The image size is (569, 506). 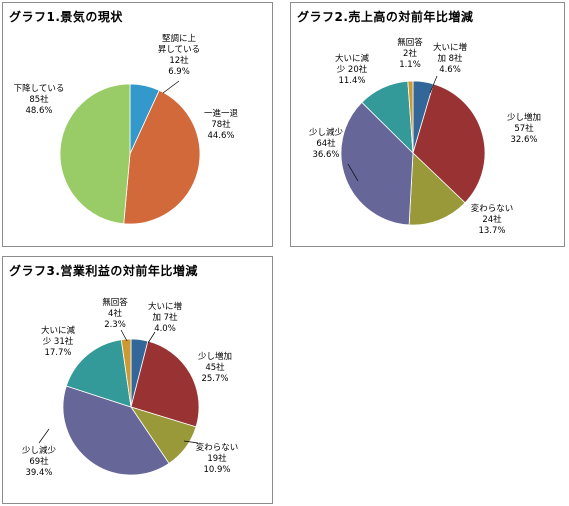 I want to click on data-label: 大いに増加 7社 4.0%, so click(x=165, y=317).